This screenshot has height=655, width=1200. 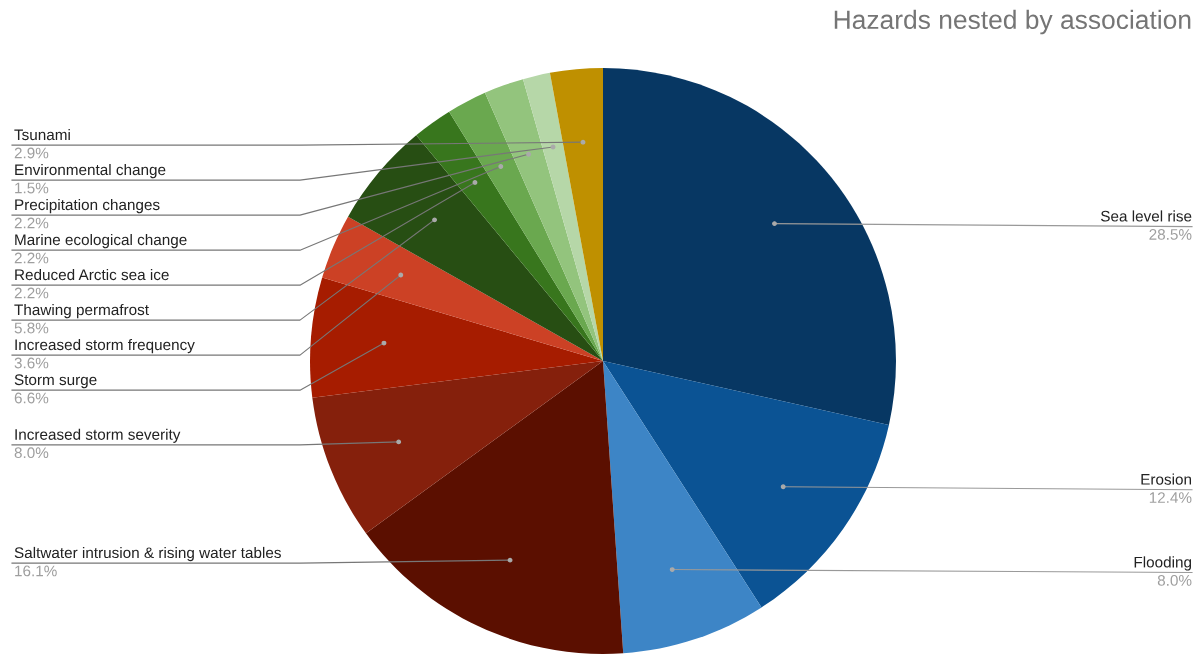 I want to click on data-label: 6.6%, so click(x=31, y=398).